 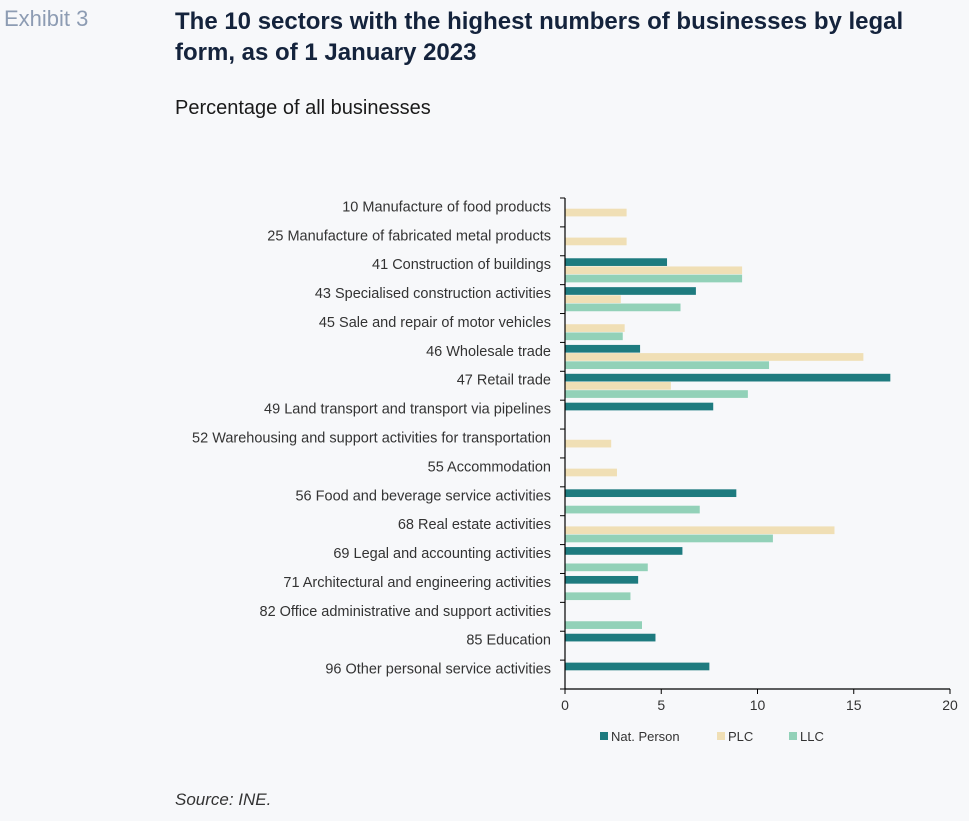 What do you see at coordinates (438, 670) in the screenshot?
I see `category-label: 96 Other personal service activities` at bounding box center [438, 670].